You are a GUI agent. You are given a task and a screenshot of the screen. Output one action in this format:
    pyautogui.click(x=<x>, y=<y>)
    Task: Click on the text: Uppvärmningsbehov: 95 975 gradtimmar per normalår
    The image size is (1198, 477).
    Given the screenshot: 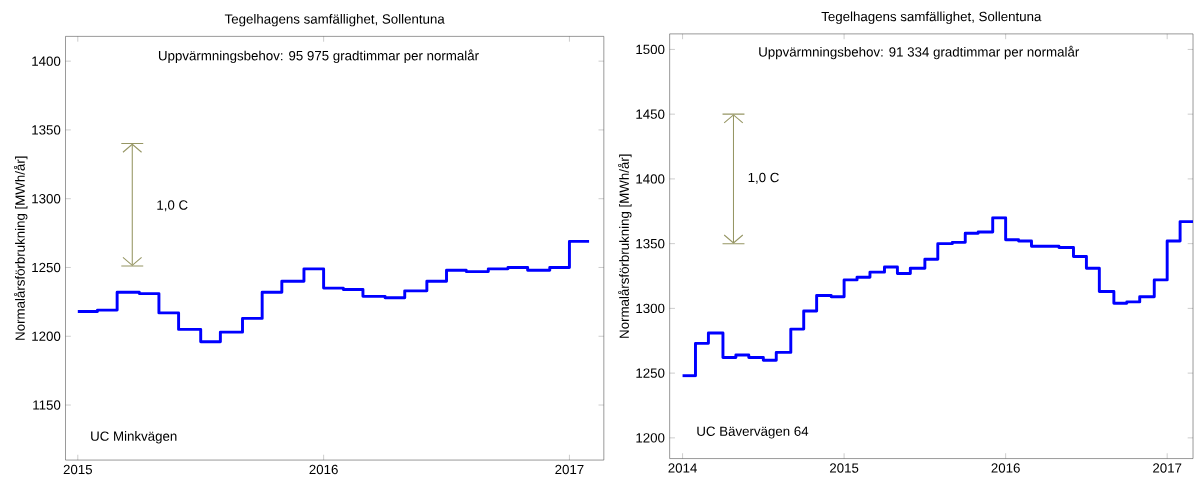 What is the action you would take?
    pyautogui.click(x=318, y=56)
    